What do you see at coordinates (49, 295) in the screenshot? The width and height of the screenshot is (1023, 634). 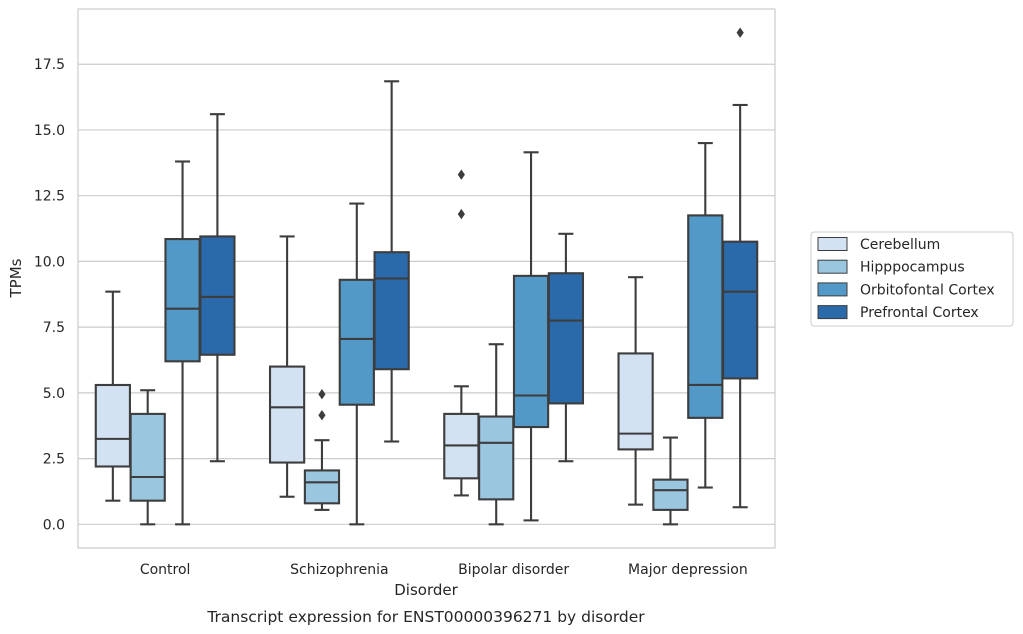 I see `y-tick-labels: 0.0 2.5 5.0 7.5 10.0 12.5 15.0 17.5` at bounding box center [49, 295].